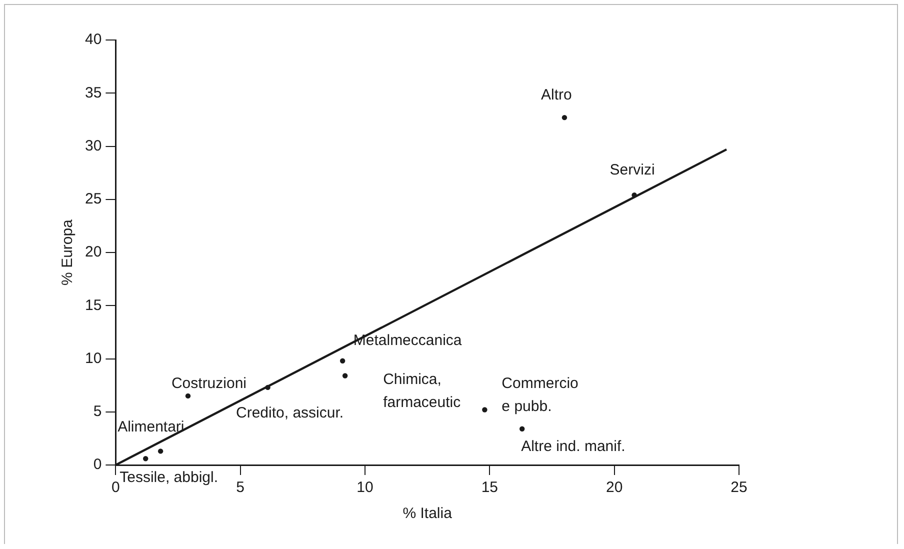  Describe the element at coordinates (67, 252) in the screenshot. I see `y-axis-title: % Europa` at that location.